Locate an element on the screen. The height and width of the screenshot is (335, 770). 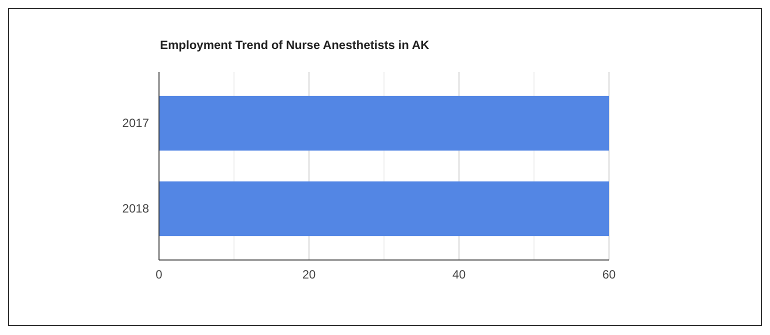
y-tick-label: 2018 is located at coordinates (136, 209).